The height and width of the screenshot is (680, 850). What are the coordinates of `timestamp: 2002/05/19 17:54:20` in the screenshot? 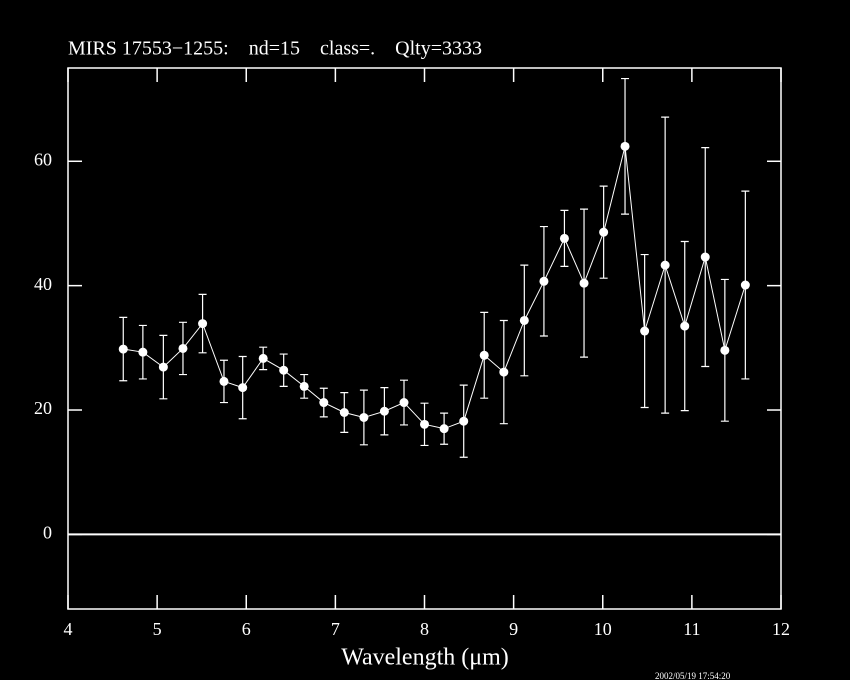 It's located at (693, 675).